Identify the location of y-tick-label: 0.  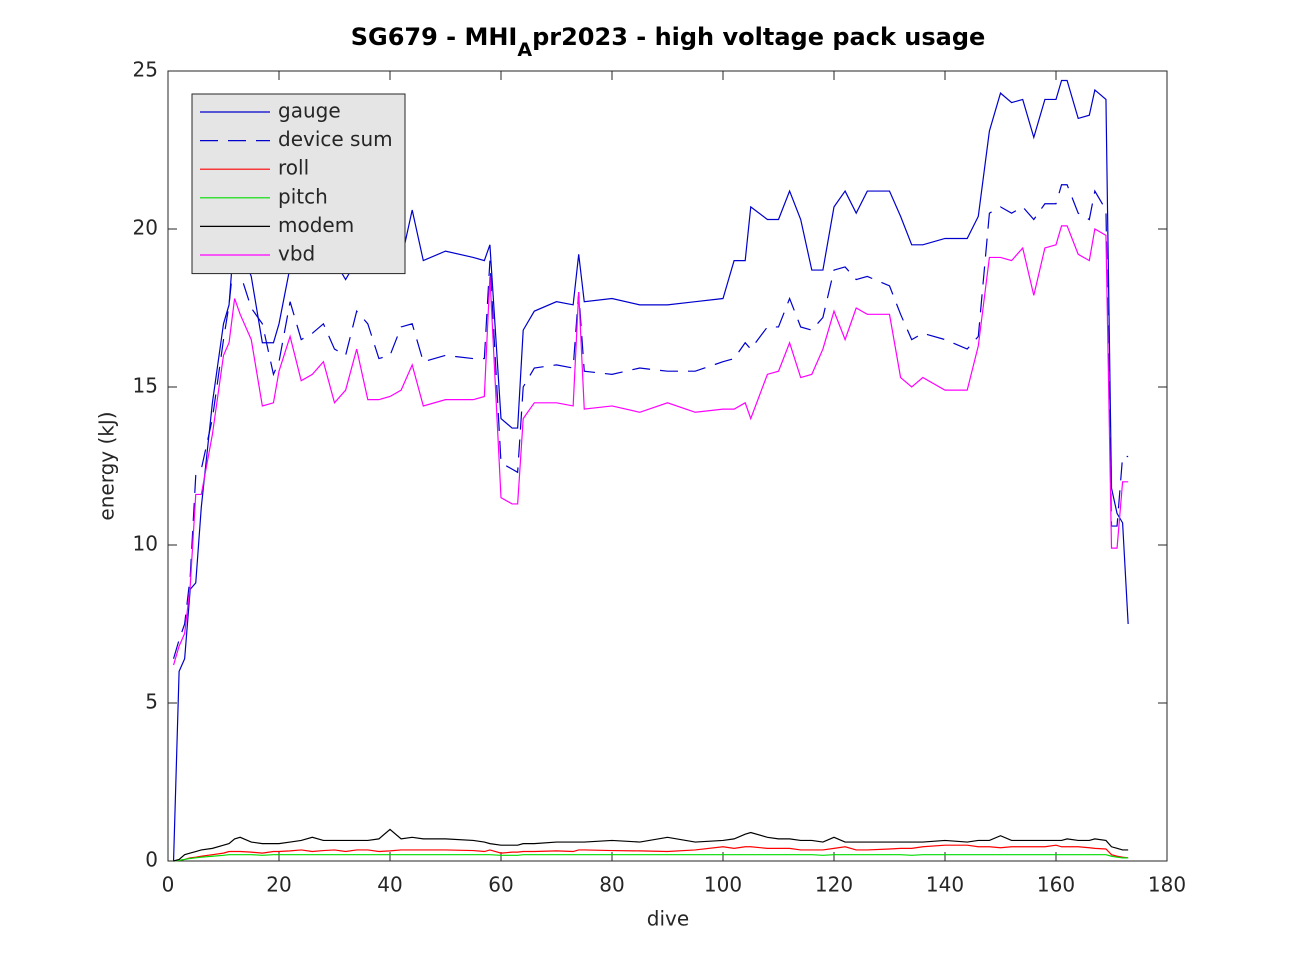
(151, 860).